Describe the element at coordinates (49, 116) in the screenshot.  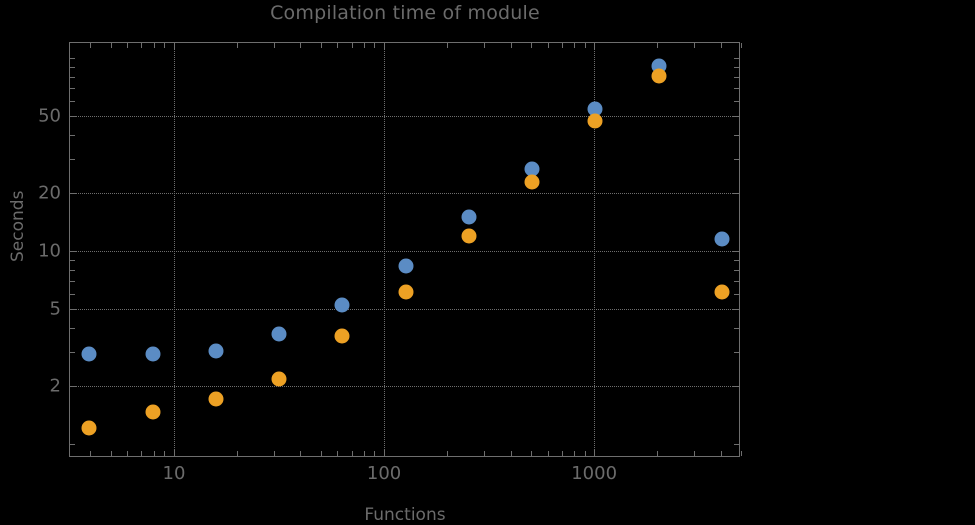
I see `y-tick-label: 50` at that location.